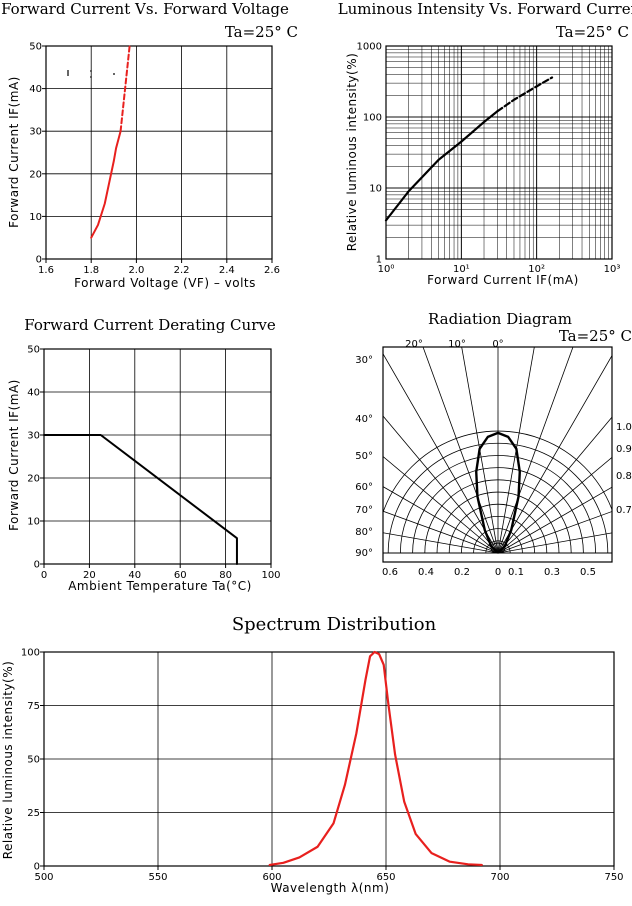 The width and height of the screenshot is (632, 906). Describe the element at coordinates (369, 47) in the screenshot. I see `y-tick-label: 1000` at that location.